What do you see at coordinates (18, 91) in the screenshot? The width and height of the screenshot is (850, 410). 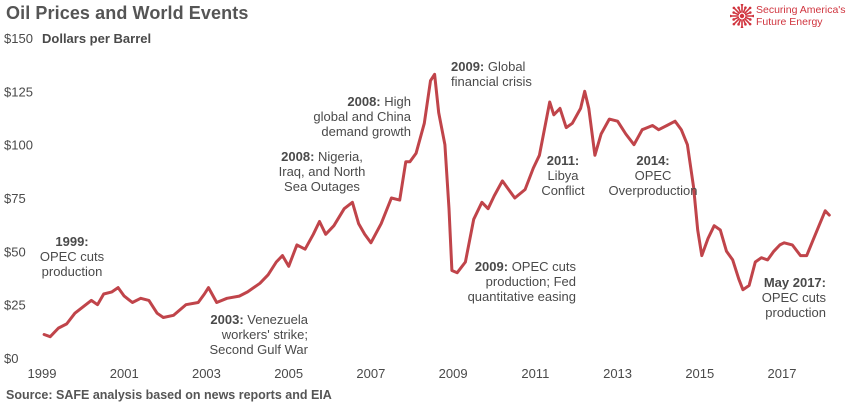 I see `y-tick-label: $125` at bounding box center [18, 91].